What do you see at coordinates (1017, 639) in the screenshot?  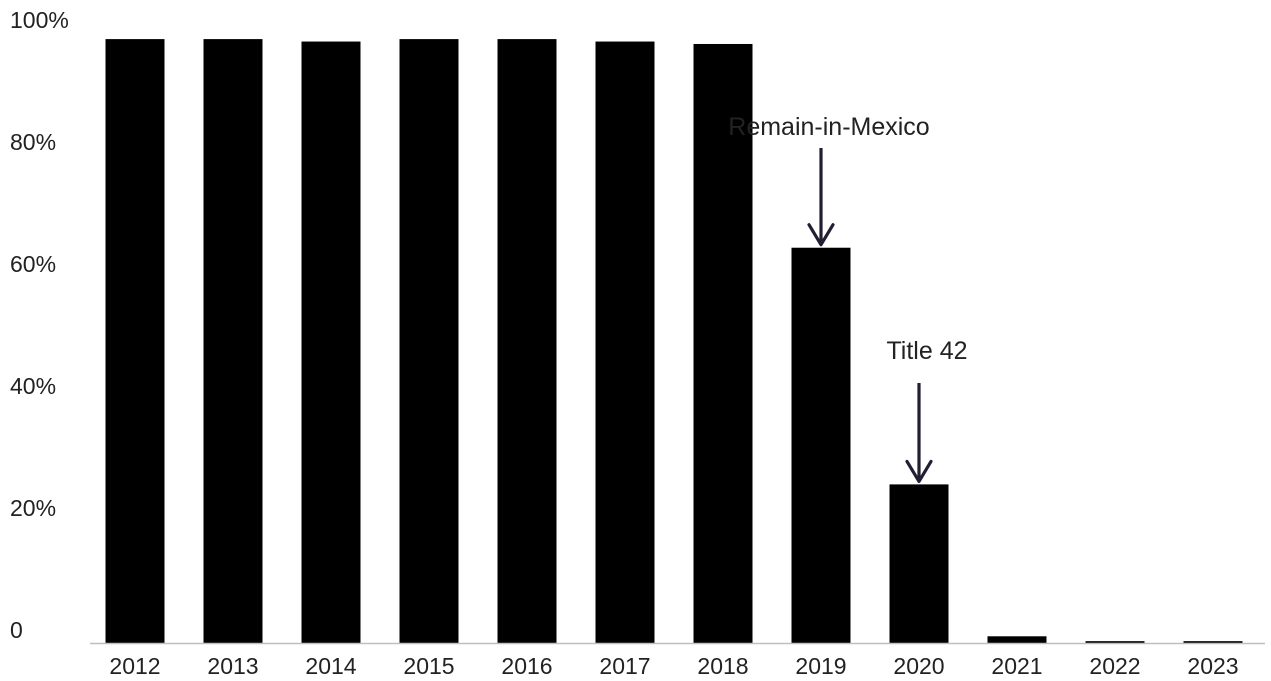 I see `bar-2021` at bounding box center [1017, 639].